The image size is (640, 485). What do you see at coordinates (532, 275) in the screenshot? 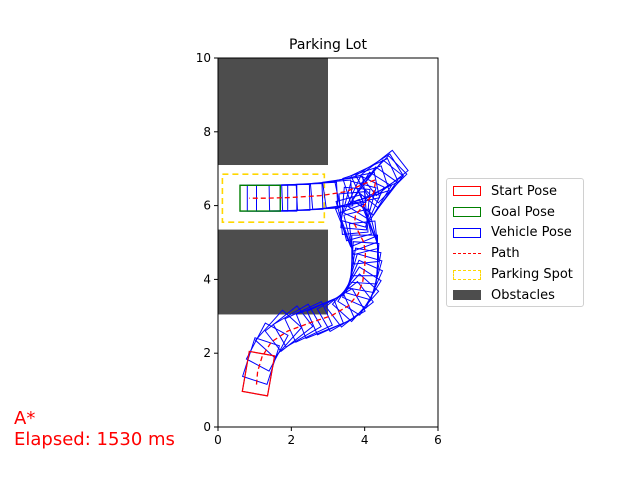
I see `legend-label: Parking Spot` at bounding box center [532, 275].